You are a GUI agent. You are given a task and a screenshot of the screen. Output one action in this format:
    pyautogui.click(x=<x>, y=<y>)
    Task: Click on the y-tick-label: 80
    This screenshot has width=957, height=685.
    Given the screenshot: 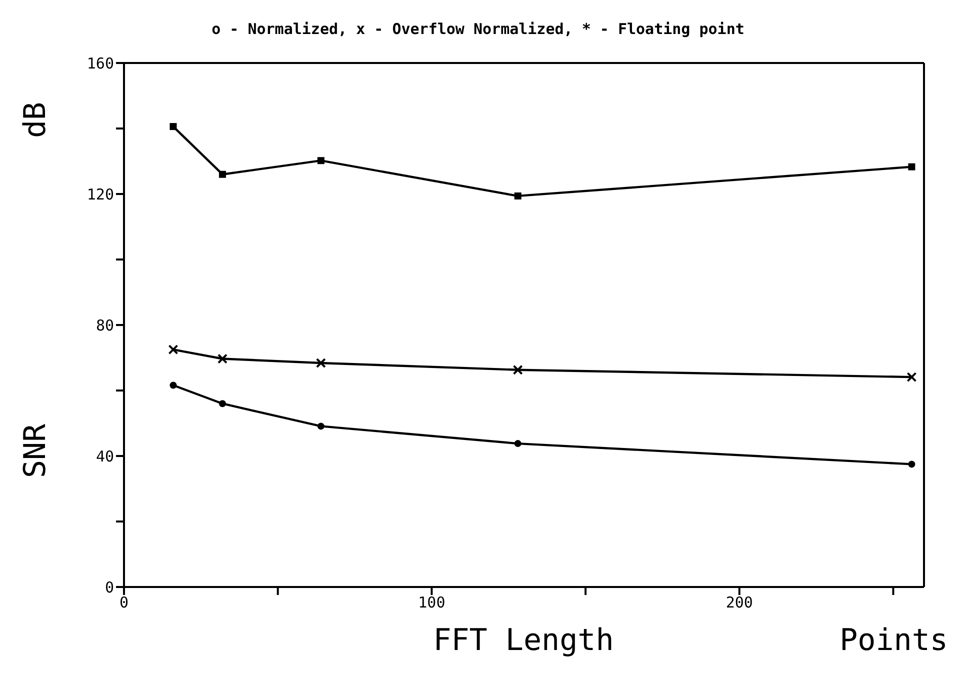 What is the action you would take?
    pyautogui.click(x=105, y=325)
    